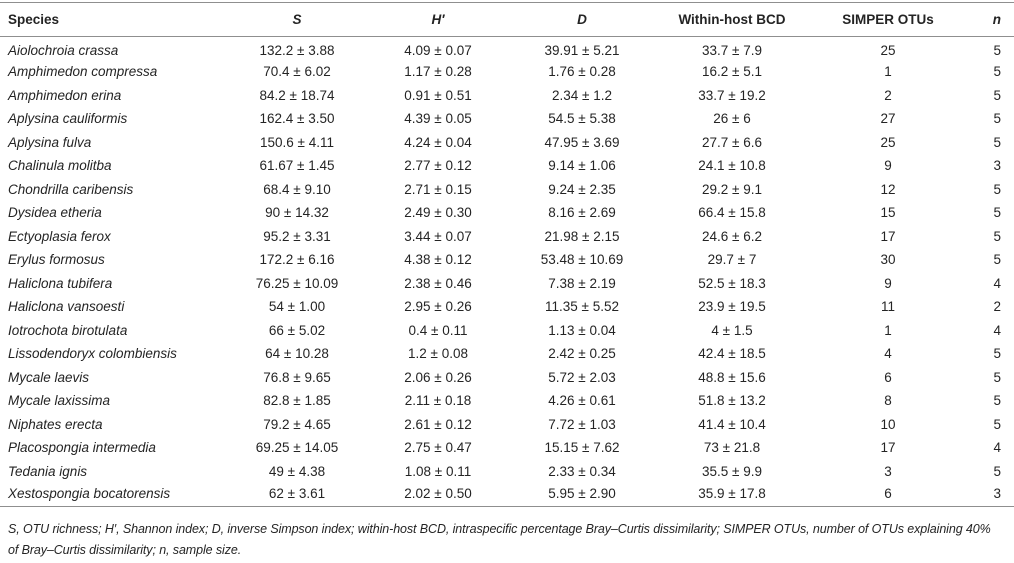 The width and height of the screenshot is (1014, 563). I want to click on cell-d: 2.42 ± 0.25, so click(582, 354).